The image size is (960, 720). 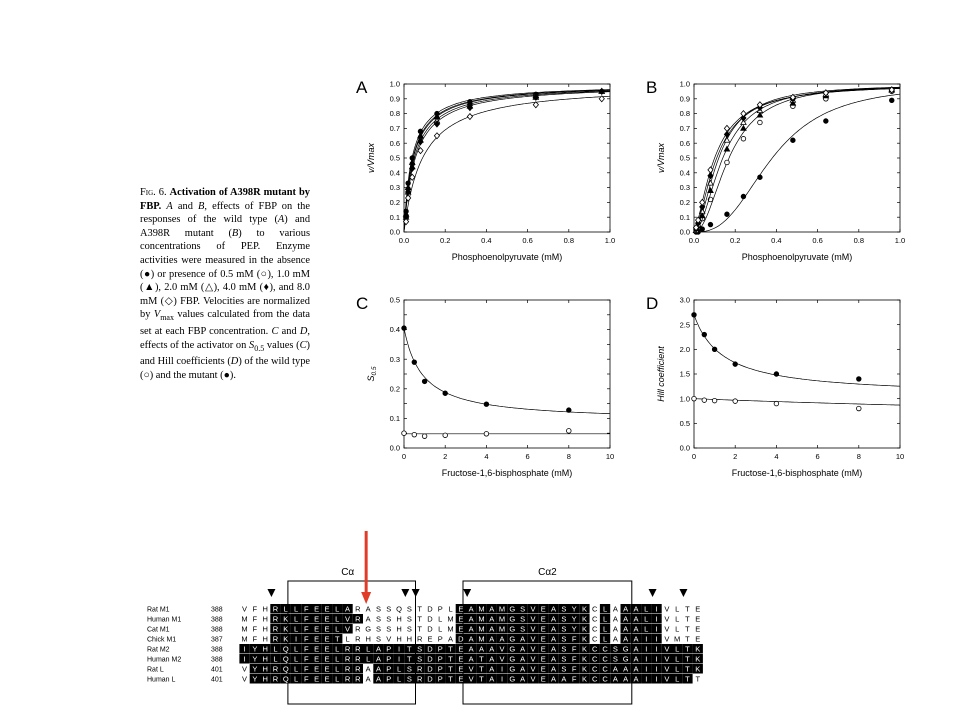 What do you see at coordinates (685, 374) in the screenshot?
I see `y-tick-label: 1.5` at bounding box center [685, 374].